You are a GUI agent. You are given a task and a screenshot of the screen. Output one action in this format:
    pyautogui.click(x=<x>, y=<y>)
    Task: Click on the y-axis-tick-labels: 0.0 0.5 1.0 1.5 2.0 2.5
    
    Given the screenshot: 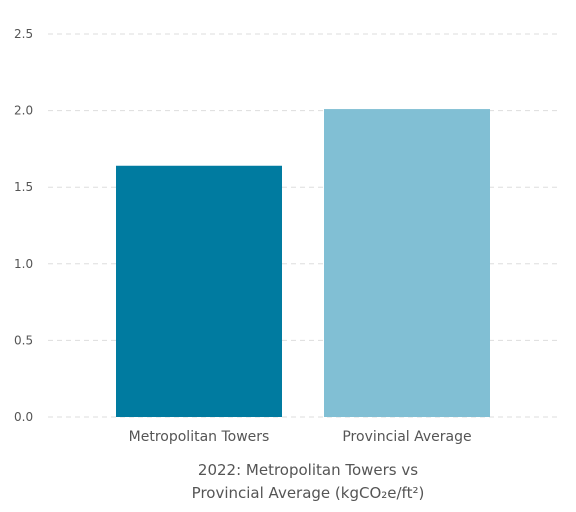 What is the action you would take?
    pyautogui.click(x=23, y=225)
    